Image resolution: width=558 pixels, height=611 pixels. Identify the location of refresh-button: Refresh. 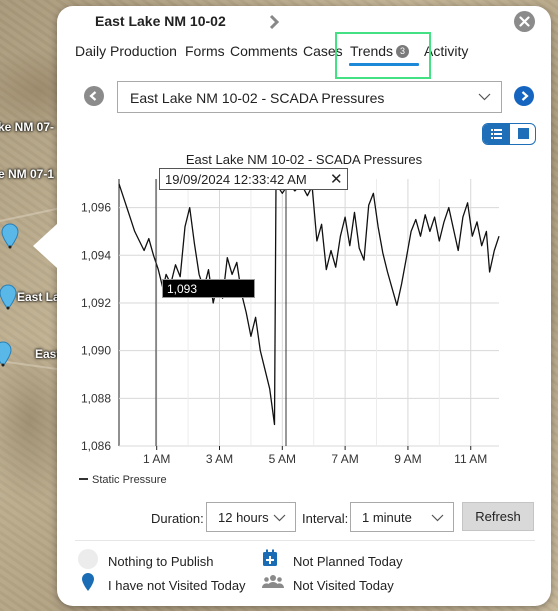
(498, 516).